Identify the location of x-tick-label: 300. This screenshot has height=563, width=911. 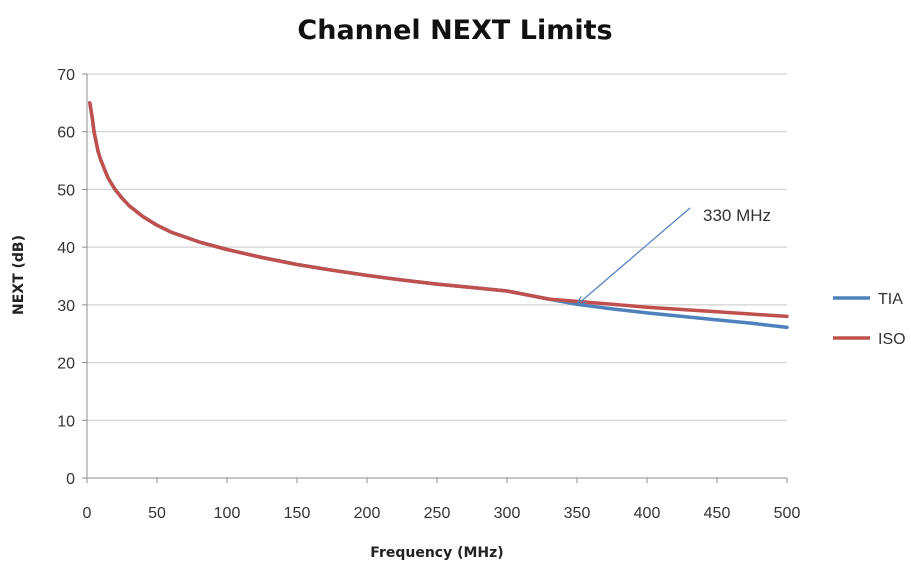
(507, 513).